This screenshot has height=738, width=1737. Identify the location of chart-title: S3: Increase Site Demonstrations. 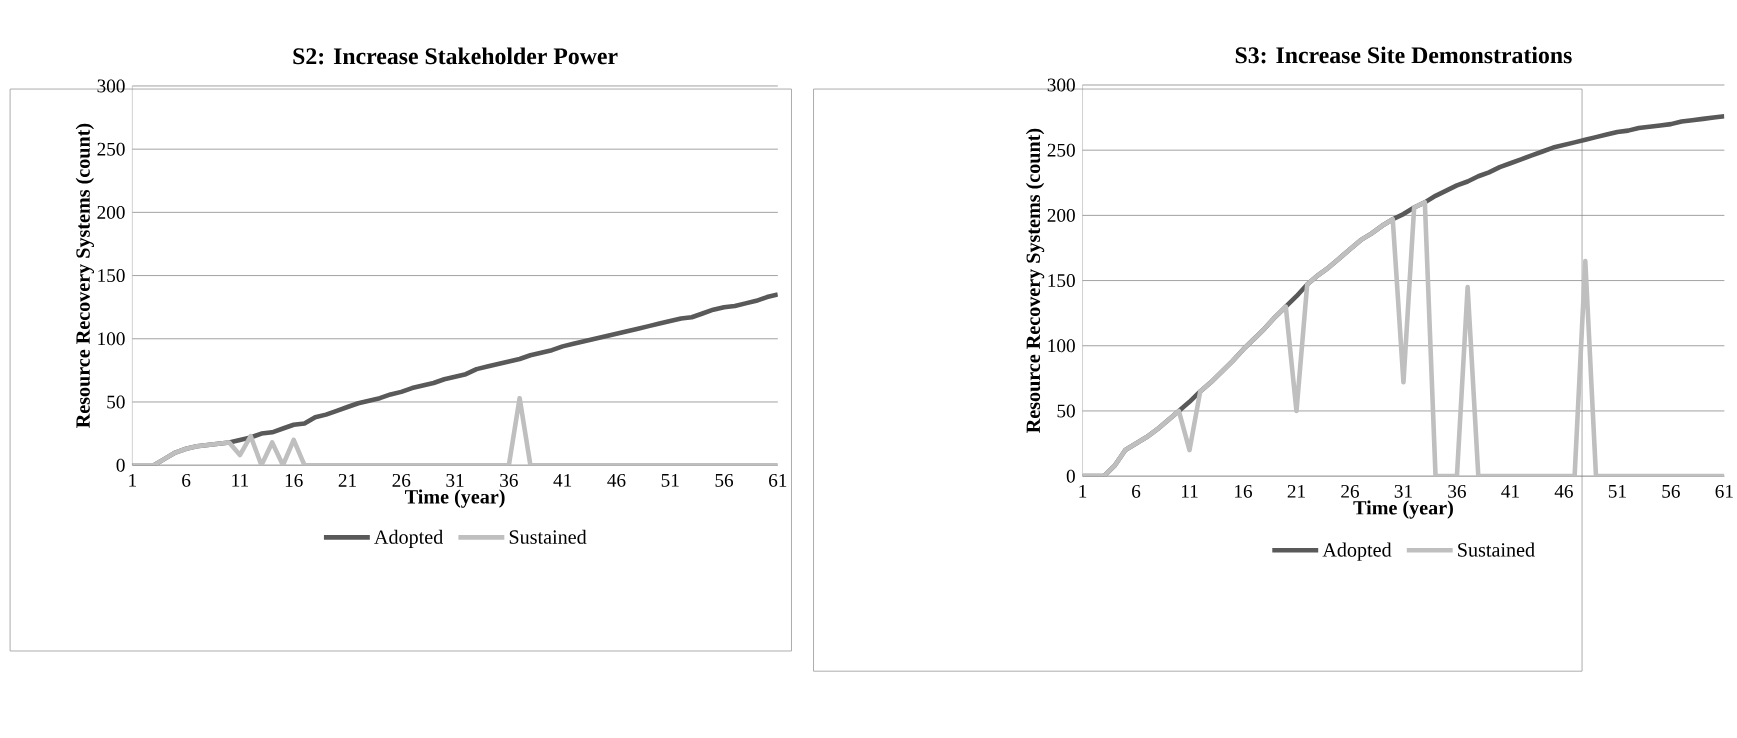
(1403, 55).